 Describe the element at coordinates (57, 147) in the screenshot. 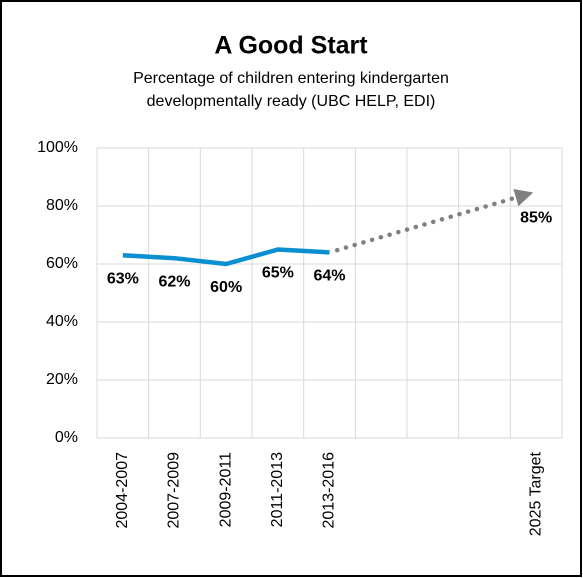

I see `y-tick-label: 100%` at that location.